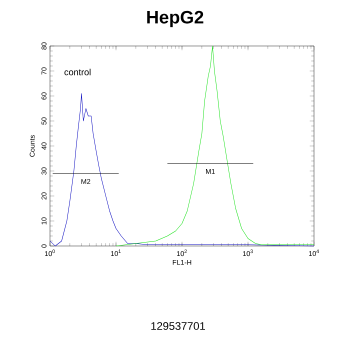 This screenshot has width=350, height=350. What do you see at coordinates (178, 326) in the screenshot?
I see `text: 129537701` at bounding box center [178, 326].